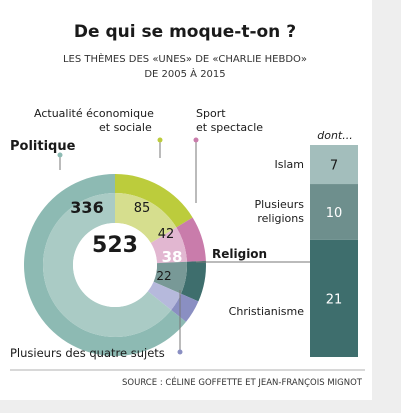  Describe the element at coordinates (239, 254) in the screenshot. I see `label-religion: Religion` at that location.